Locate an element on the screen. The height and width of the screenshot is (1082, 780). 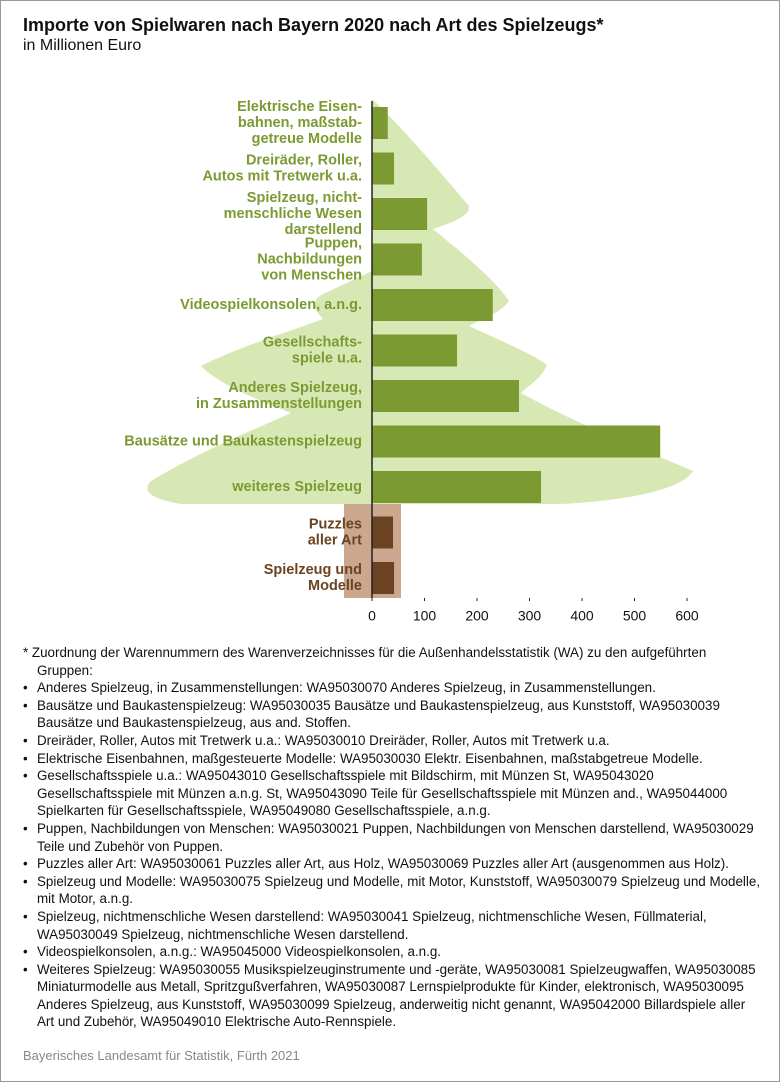
category-label: Gesellschafts-spiele u.a. is located at coordinates (312, 350).